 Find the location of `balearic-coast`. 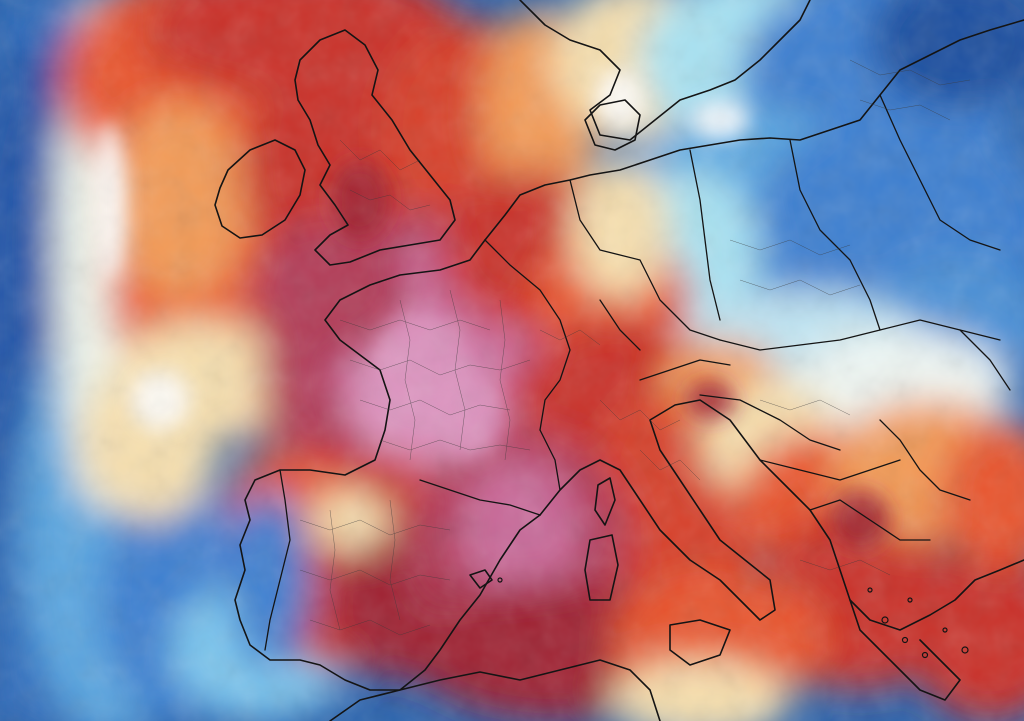

balearic-coast is located at coordinates (481, 579).